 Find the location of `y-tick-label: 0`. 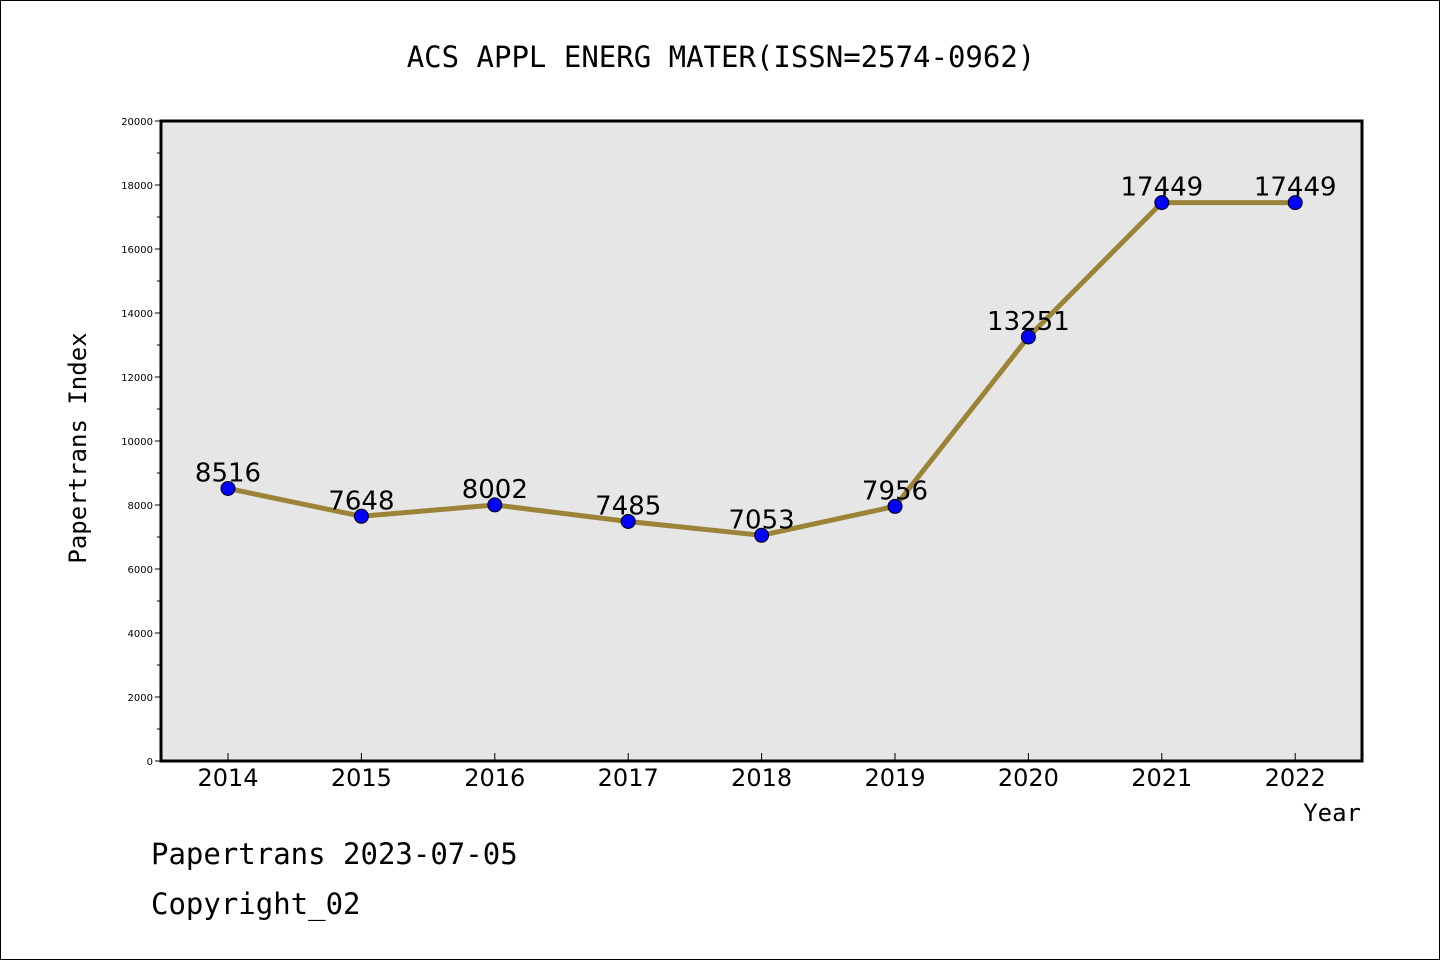

y-tick-label: 0 is located at coordinates (150, 762).